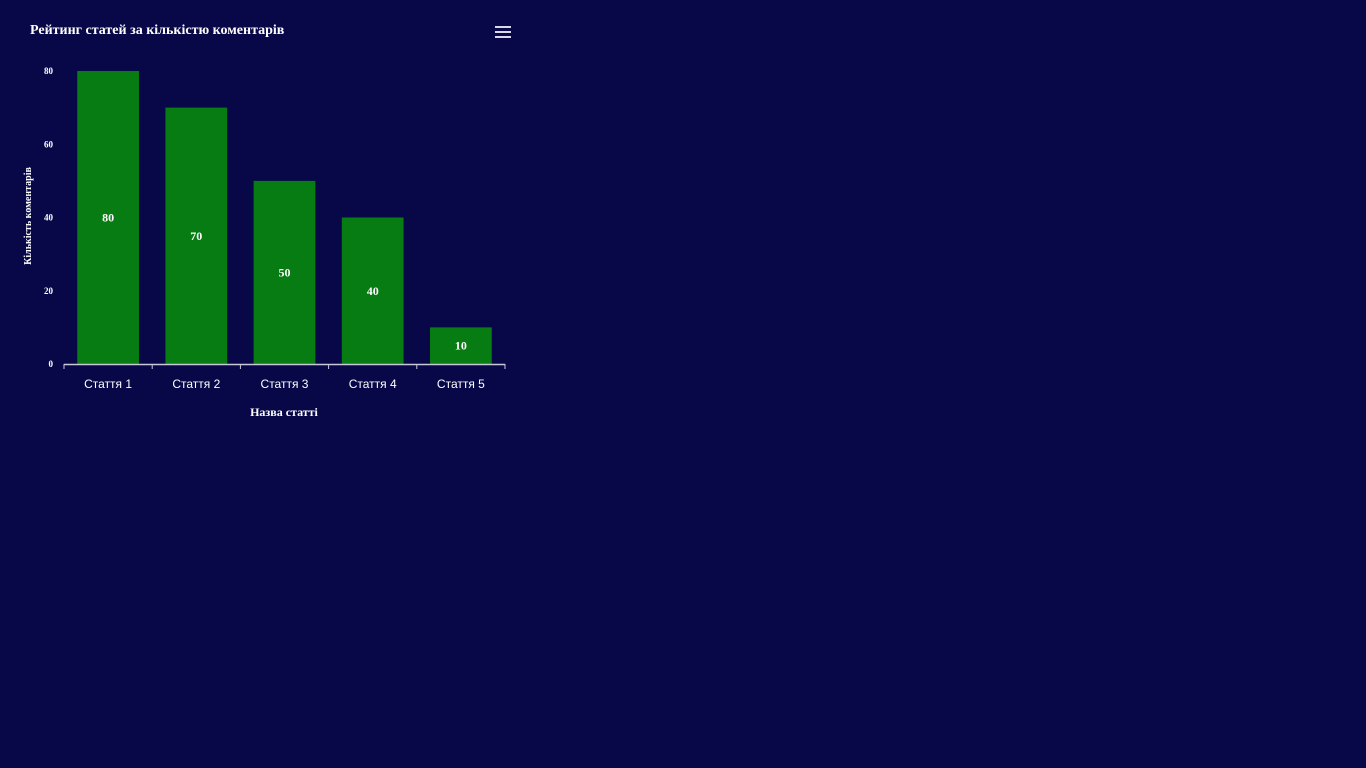 The width and height of the screenshot is (1366, 768). I want to click on x-tick-label-1: Стаття 1, so click(108, 384).